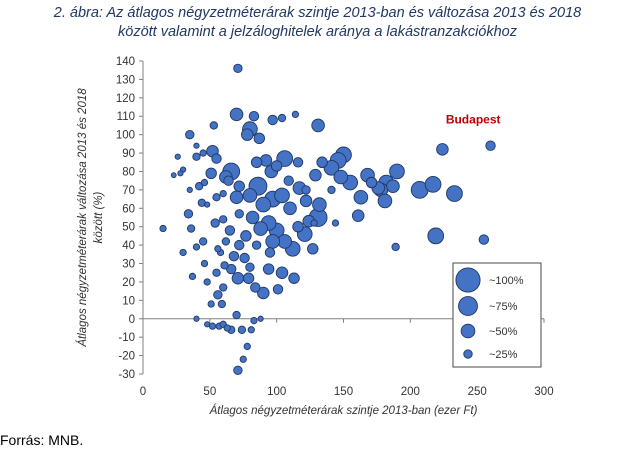 This screenshot has height=458, width=635. Describe the element at coordinates (343, 392) in the screenshot. I see `x-tick-label: 150` at that location.